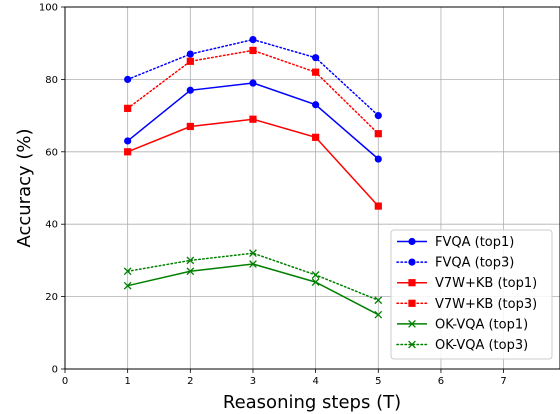 The image size is (560, 414). Describe the element at coordinates (481, 324) in the screenshot. I see `legend-label: OK-VQA (top1)` at that location.